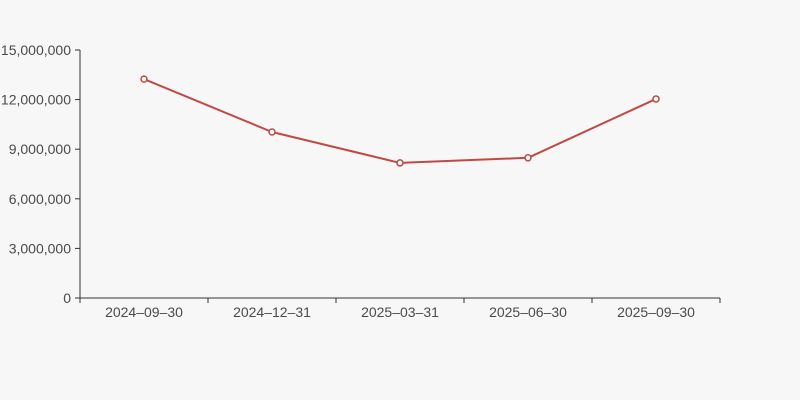  What do you see at coordinates (40, 149) in the screenshot?
I see `y-axis-tick-label: 9,000,000` at bounding box center [40, 149].